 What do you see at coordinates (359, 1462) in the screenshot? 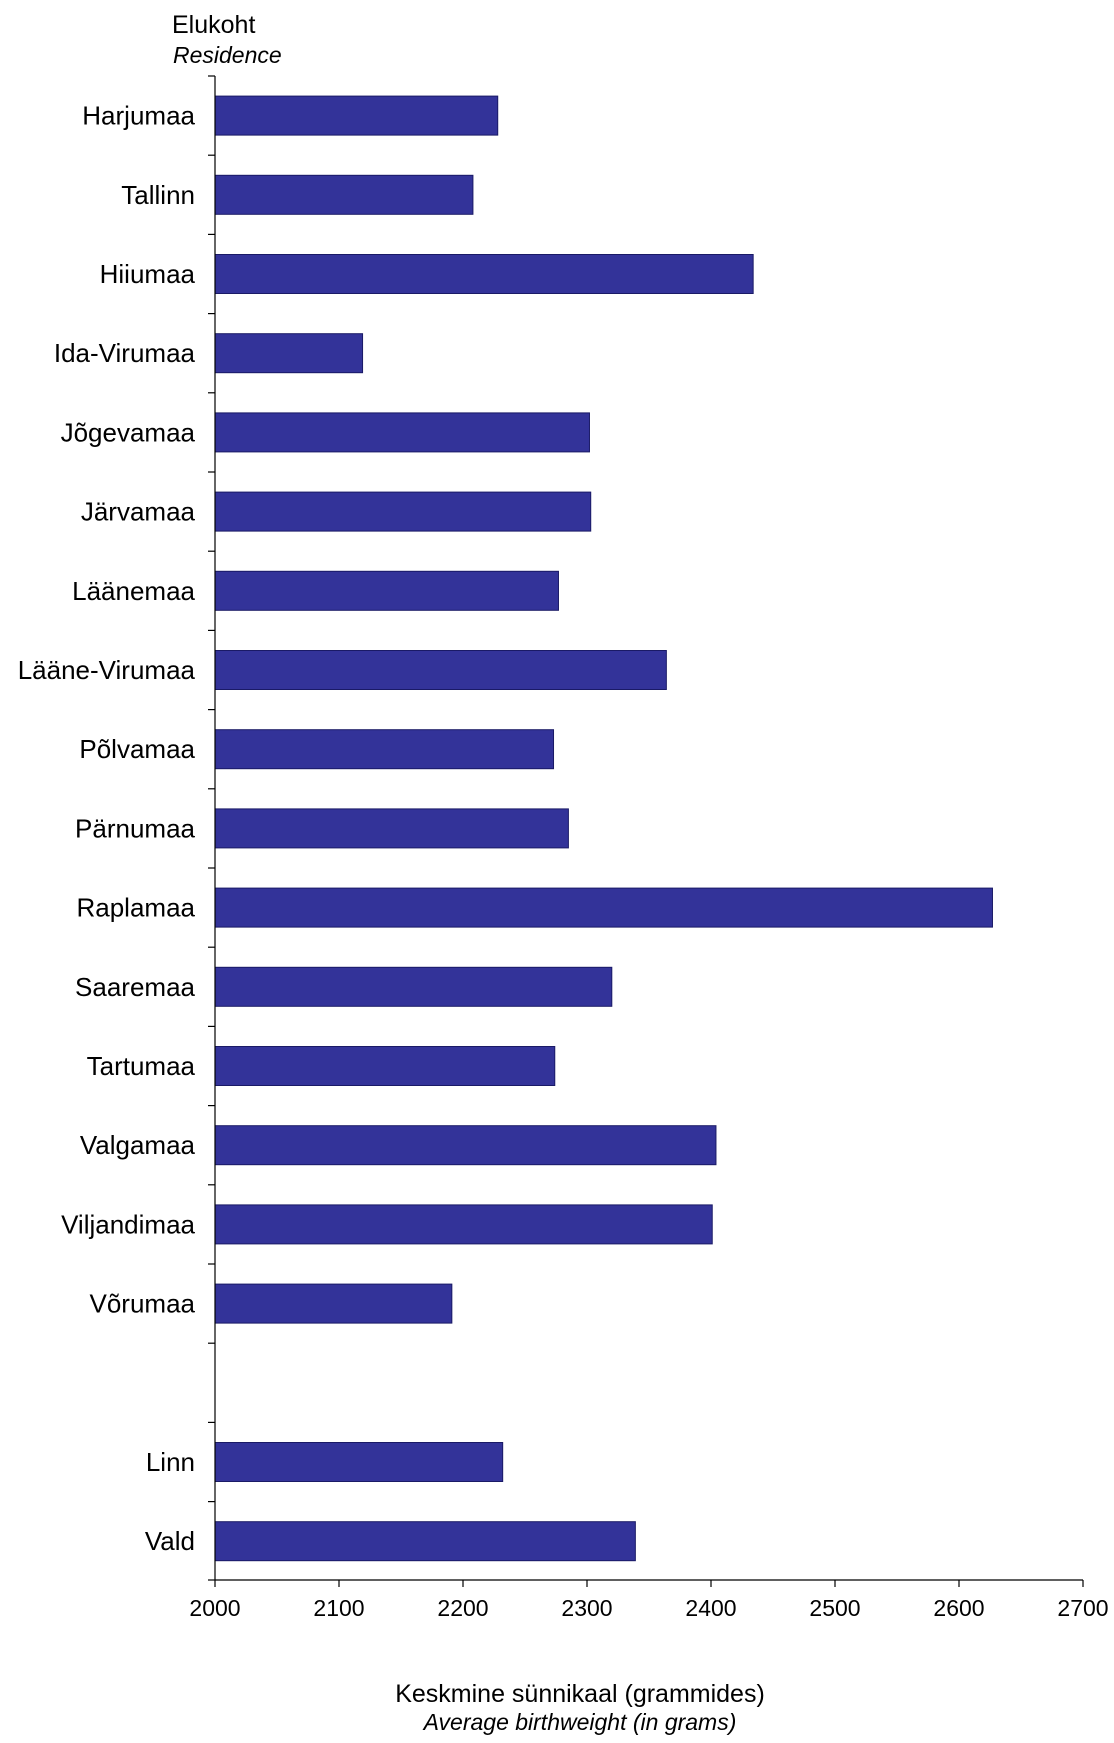
I see `bar-linn` at bounding box center [359, 1462].